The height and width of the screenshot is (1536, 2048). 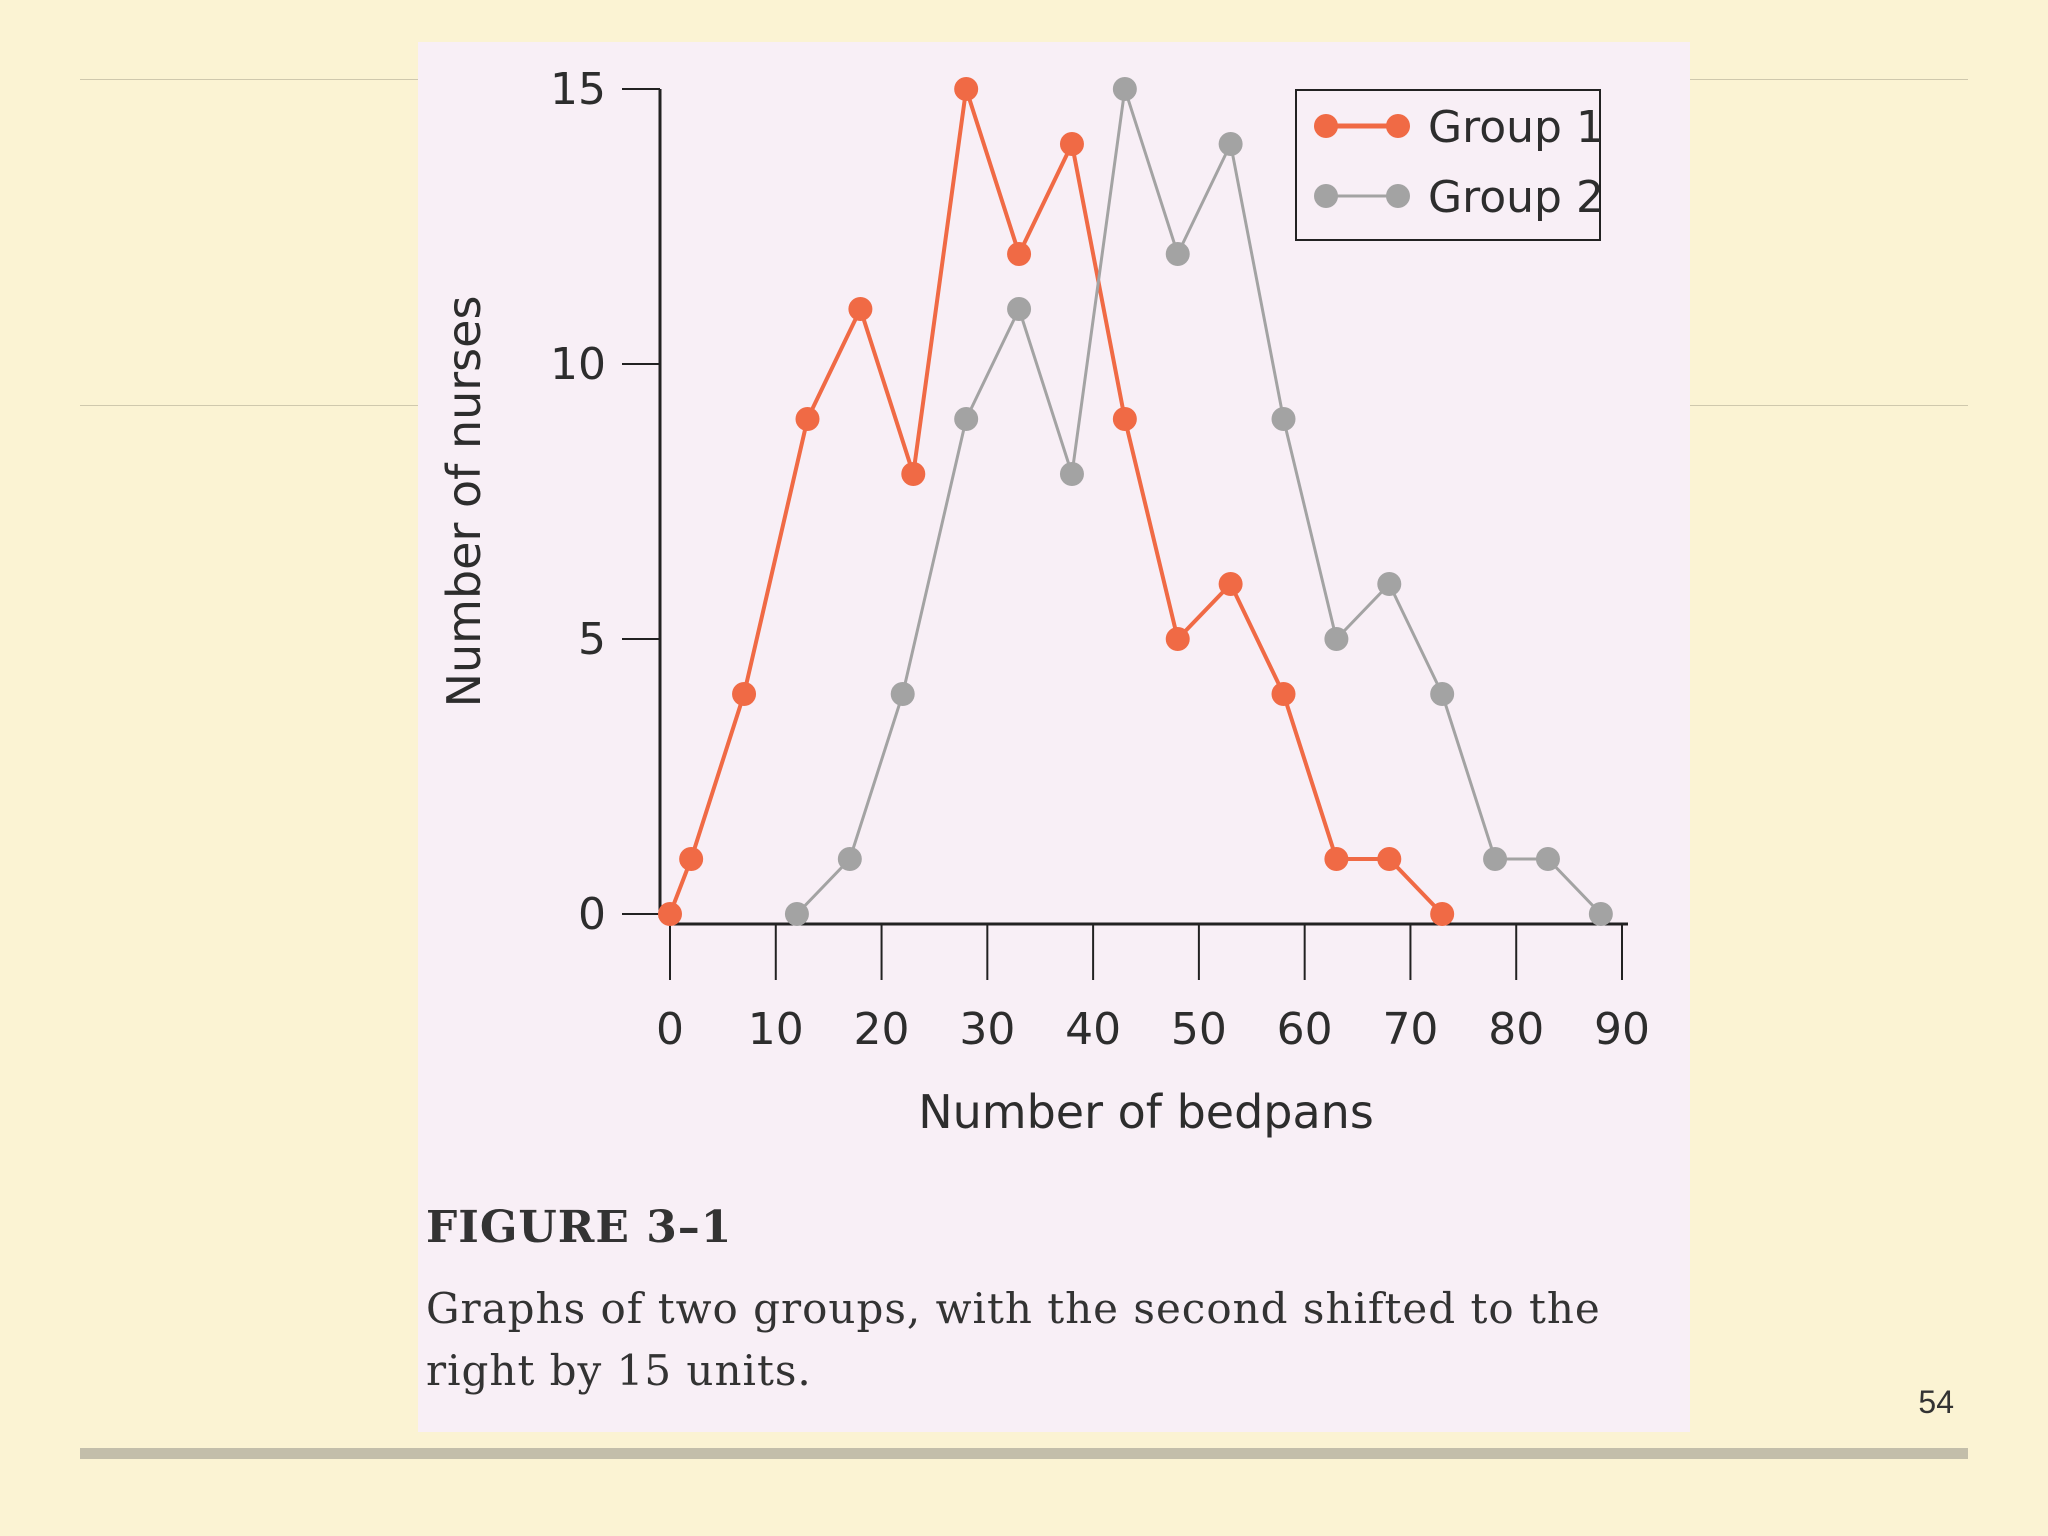 I want to click on y-tick-label: 5, so click(x=592, y=639).